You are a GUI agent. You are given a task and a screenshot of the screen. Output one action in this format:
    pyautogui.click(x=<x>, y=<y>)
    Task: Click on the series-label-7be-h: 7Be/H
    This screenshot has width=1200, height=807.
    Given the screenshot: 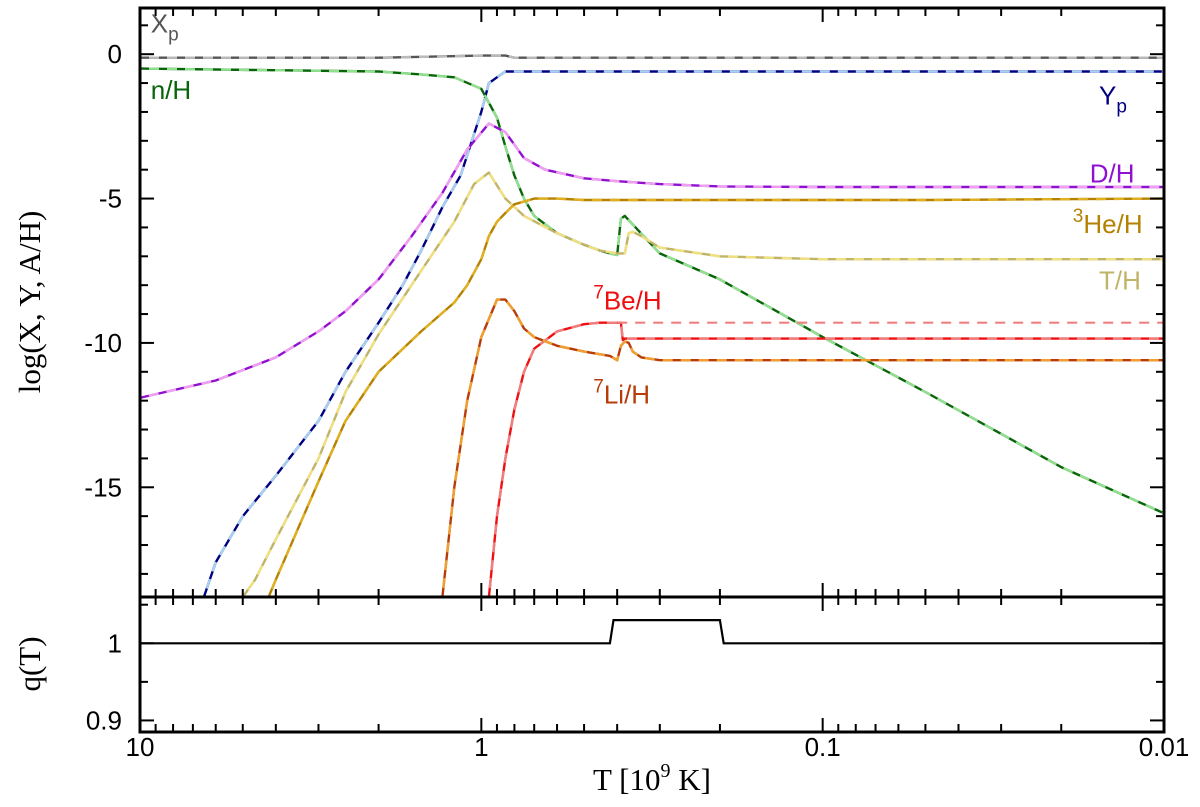 What is the action you would take?
    pyautogui.click(x=627, y=299)
    